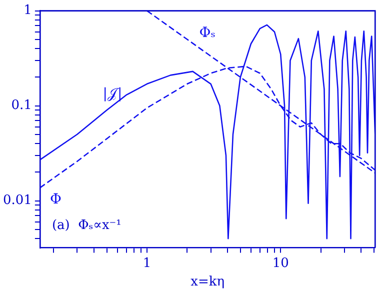  Describe the element at coordinates (56, 199) in the screenshot. I see `series-label: Φ` at that location.